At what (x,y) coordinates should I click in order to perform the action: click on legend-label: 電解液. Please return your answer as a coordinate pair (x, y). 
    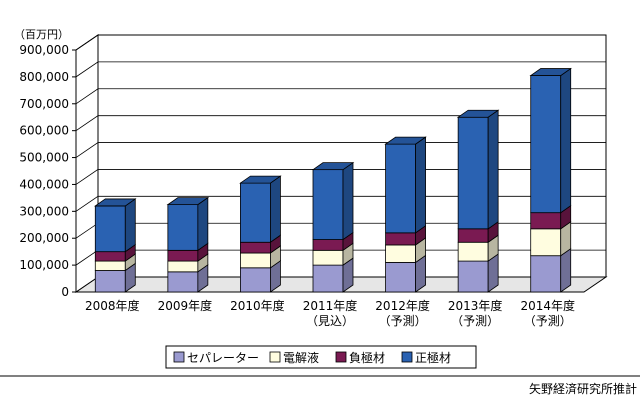
    Looking at the image, I should click on (301, 357).